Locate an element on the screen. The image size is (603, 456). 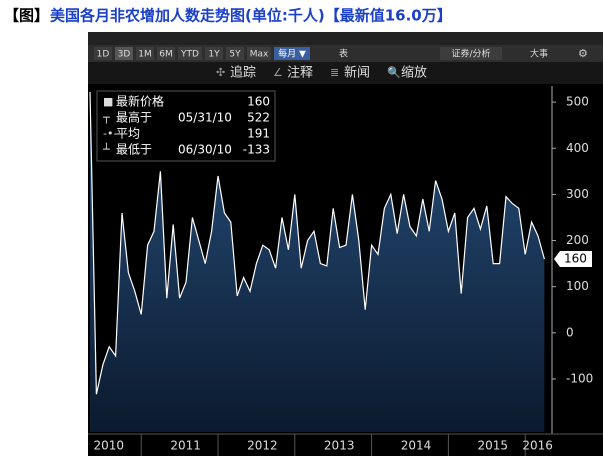
tool-icon: ≣ is located at coordinates (334, 72).